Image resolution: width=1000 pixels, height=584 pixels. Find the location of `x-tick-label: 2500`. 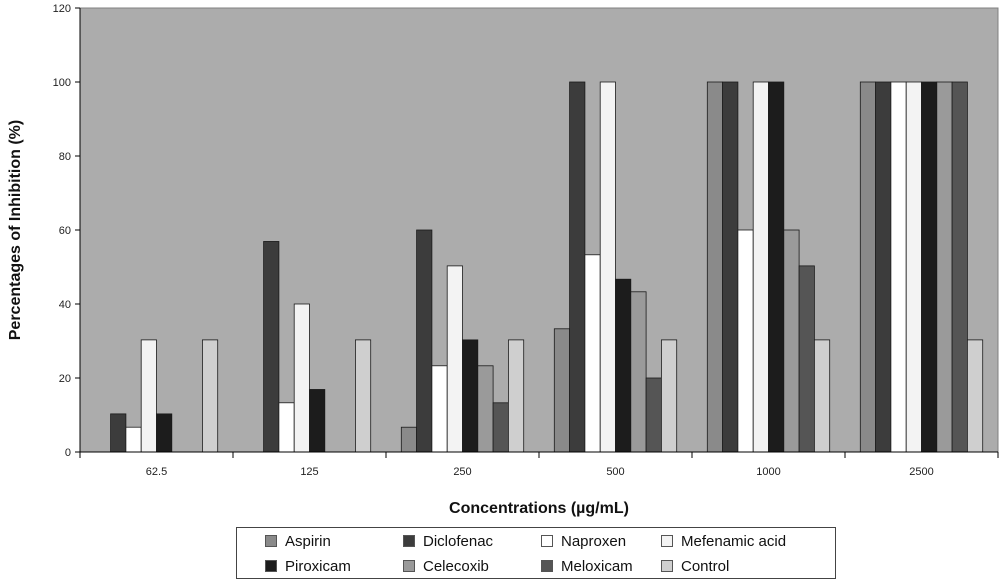

x-tick-label: 2500 is located at coordinates (921, 472).